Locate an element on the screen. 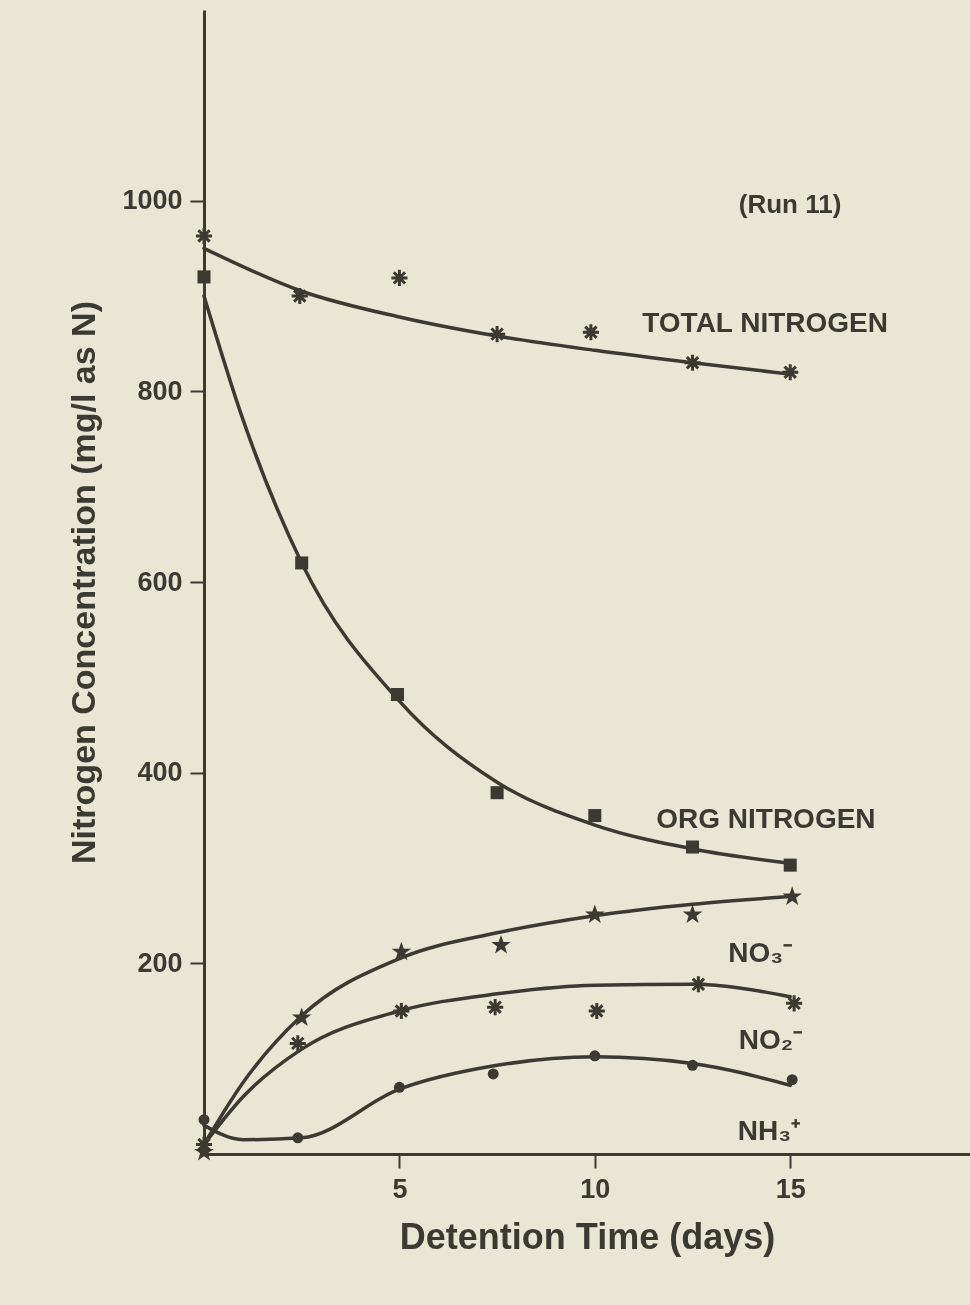 This screenshot has height=1305, width=970. x-tick-label: 15 is located at coordinates (790, 1188).